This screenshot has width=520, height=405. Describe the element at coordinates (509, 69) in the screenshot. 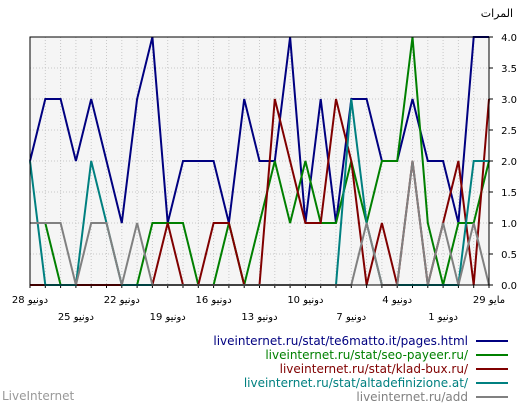

I see `y-tick-label: 3.5` at that location.